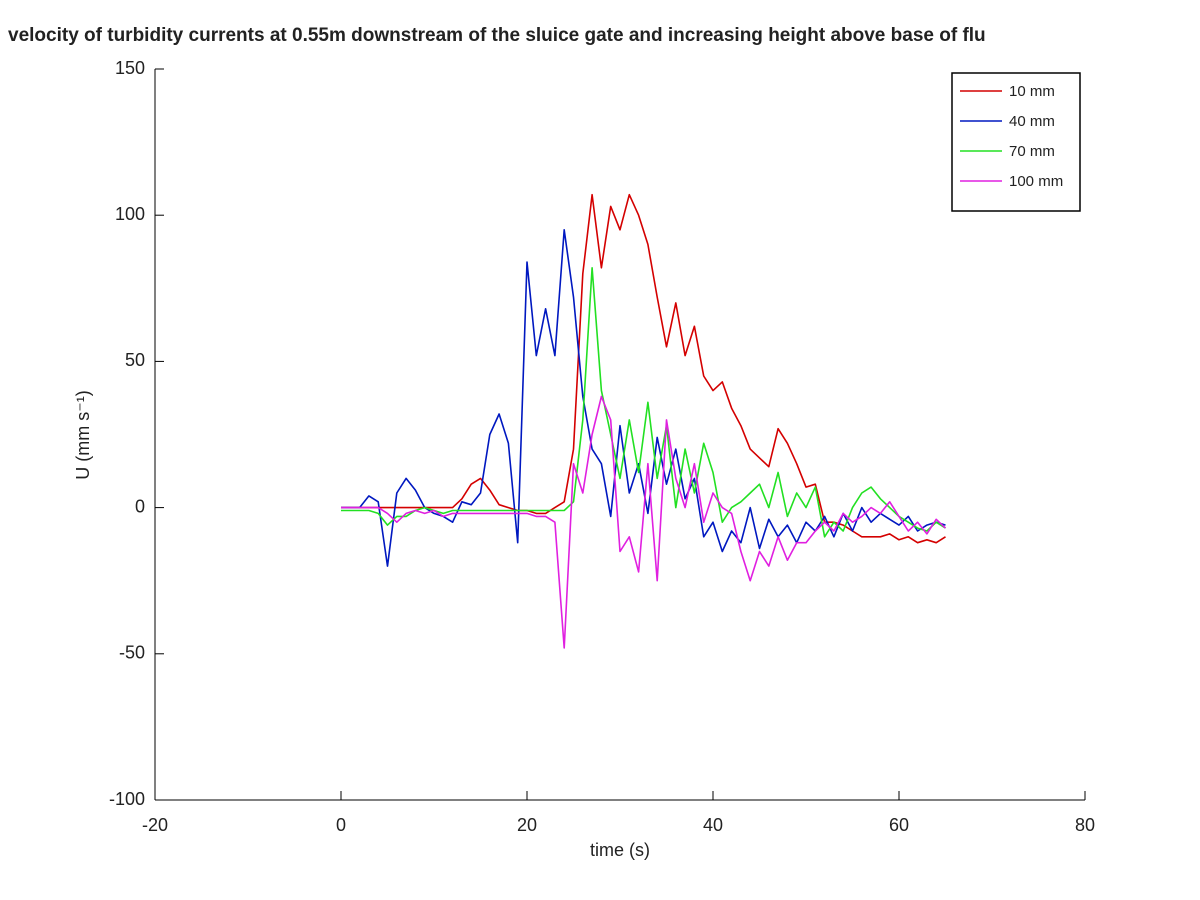 The image size is (1200, 900). I want to click on x-tick-label: -20, so click(155, 825).